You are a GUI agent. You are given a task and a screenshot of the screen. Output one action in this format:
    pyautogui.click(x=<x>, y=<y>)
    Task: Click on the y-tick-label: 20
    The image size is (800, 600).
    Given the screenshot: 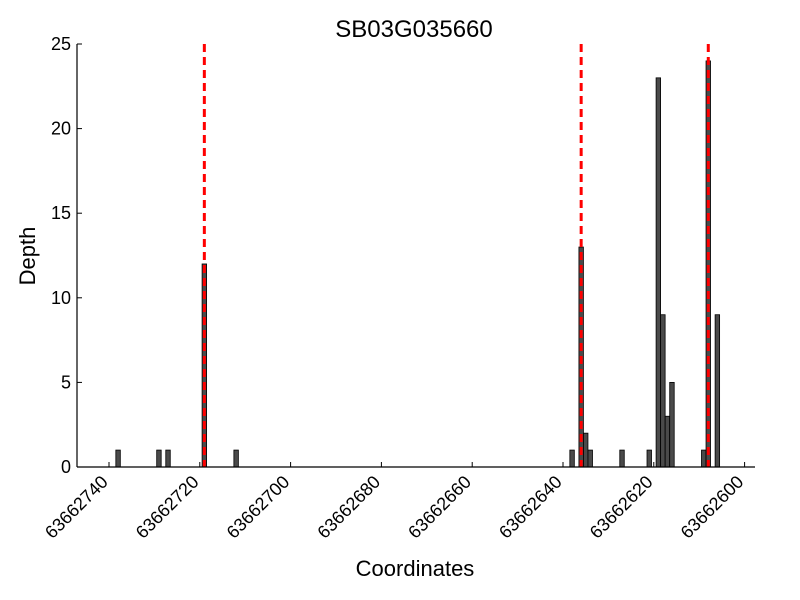 What is the action you would take?
    pyautogui.click(x=61, y=129)
    